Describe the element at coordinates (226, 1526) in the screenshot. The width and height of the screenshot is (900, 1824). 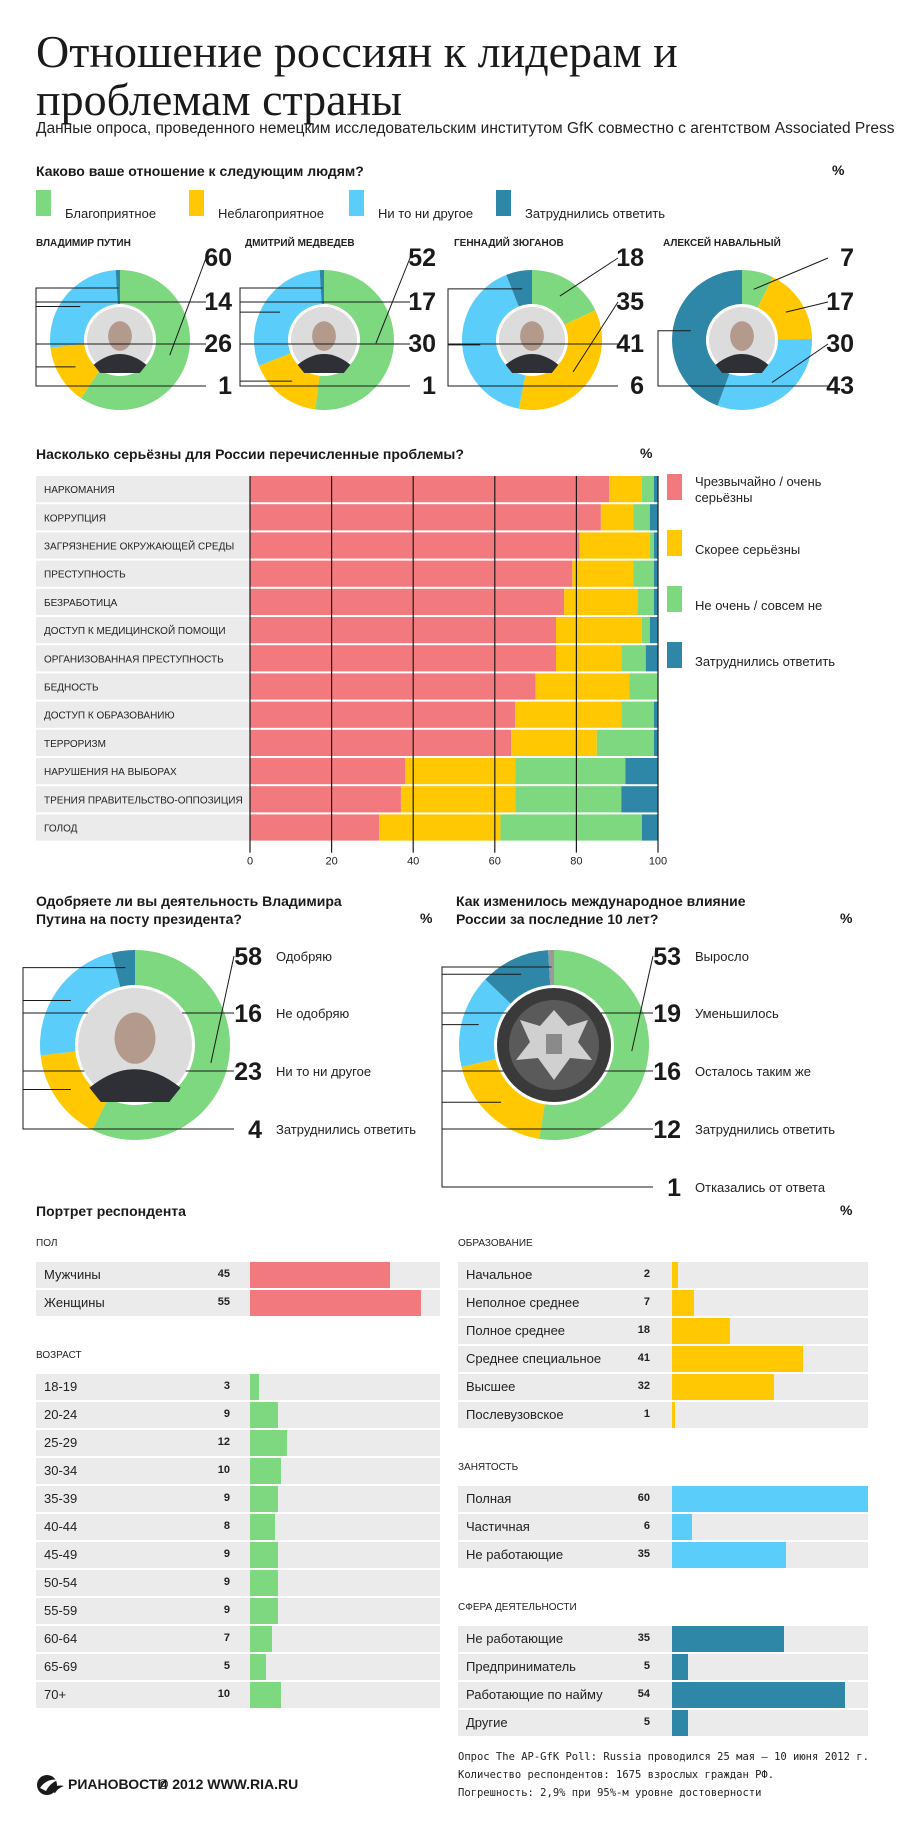
I see `portrait-value: 8` at that location.